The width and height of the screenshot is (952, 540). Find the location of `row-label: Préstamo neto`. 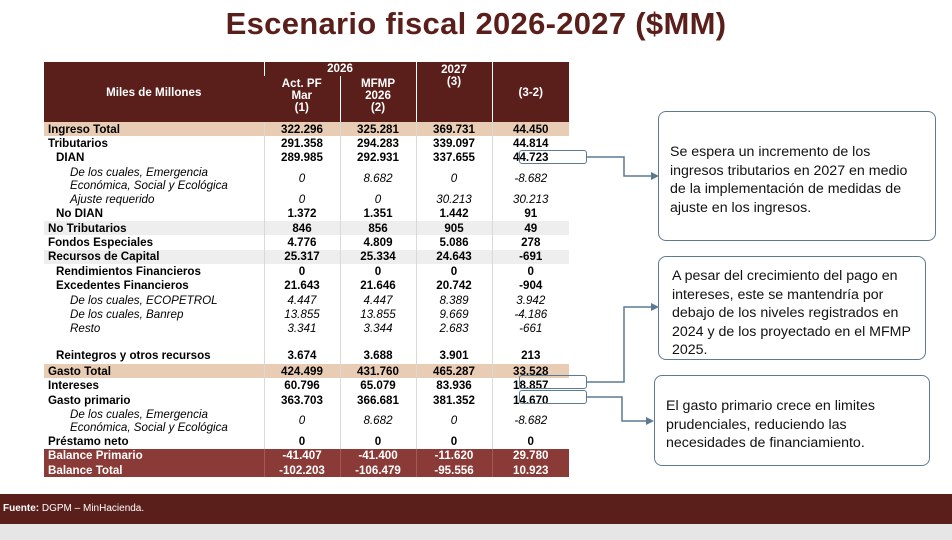

row-label: Préstamo neto is located at coordinates (88, 441).